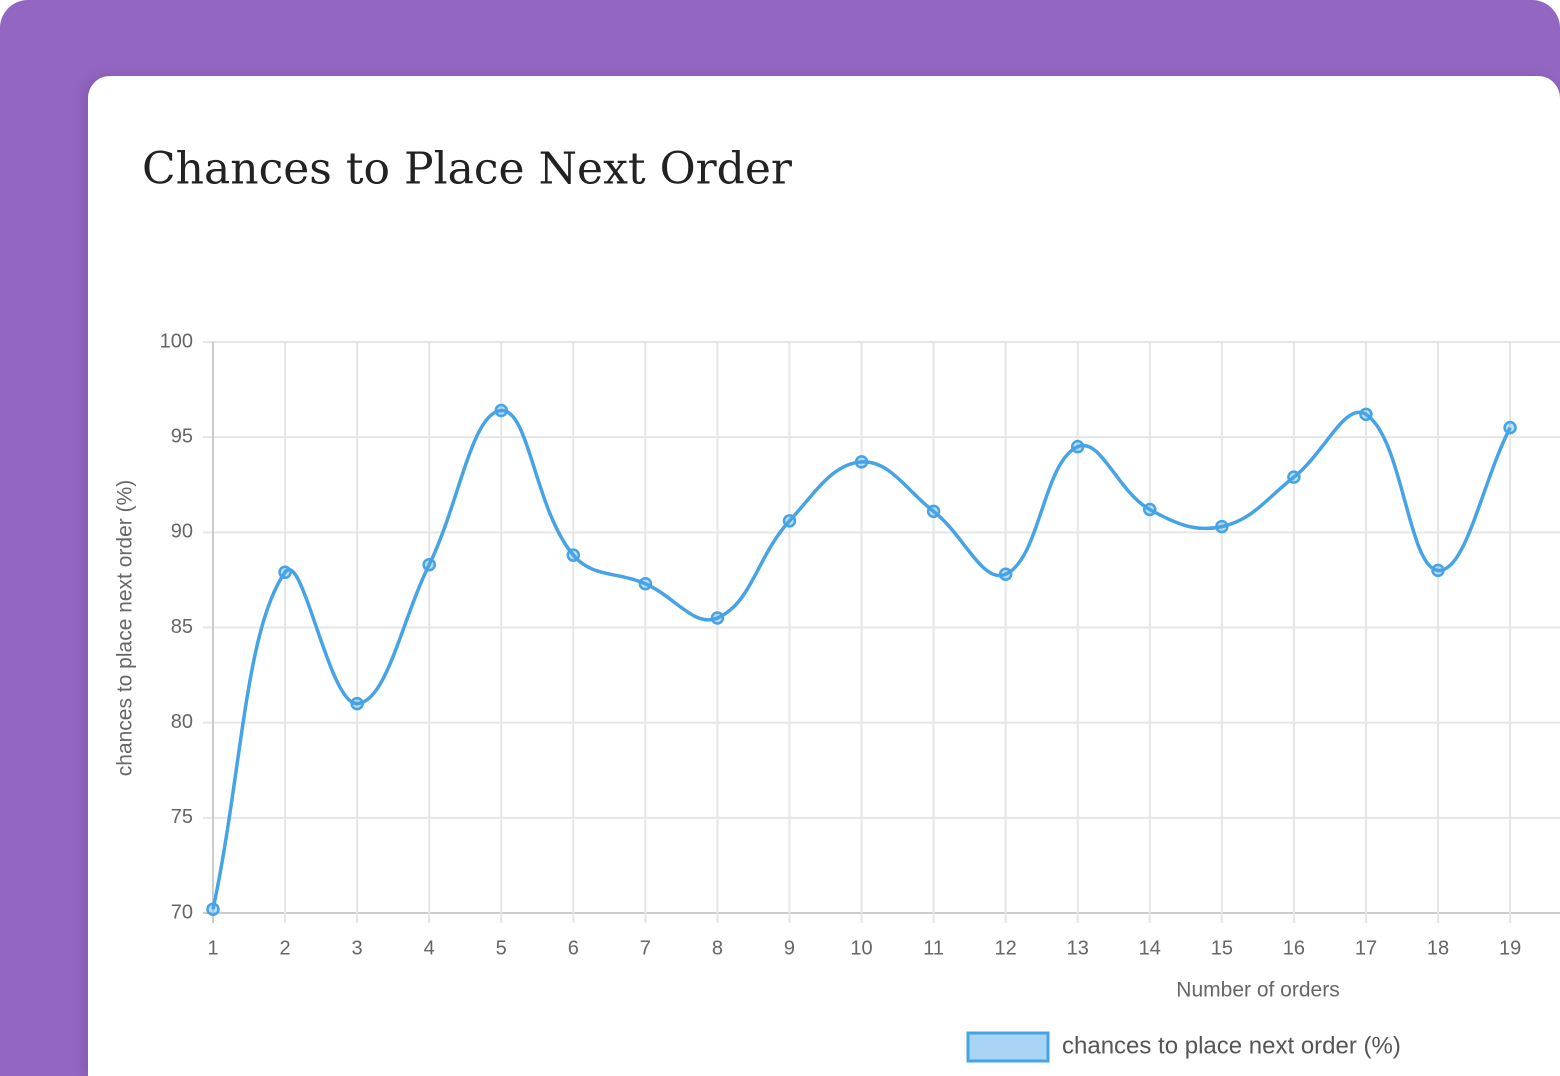  Describe the element at coordinates (357, 948) in the screenshot. I see `x-tick-label: 3` at that location.